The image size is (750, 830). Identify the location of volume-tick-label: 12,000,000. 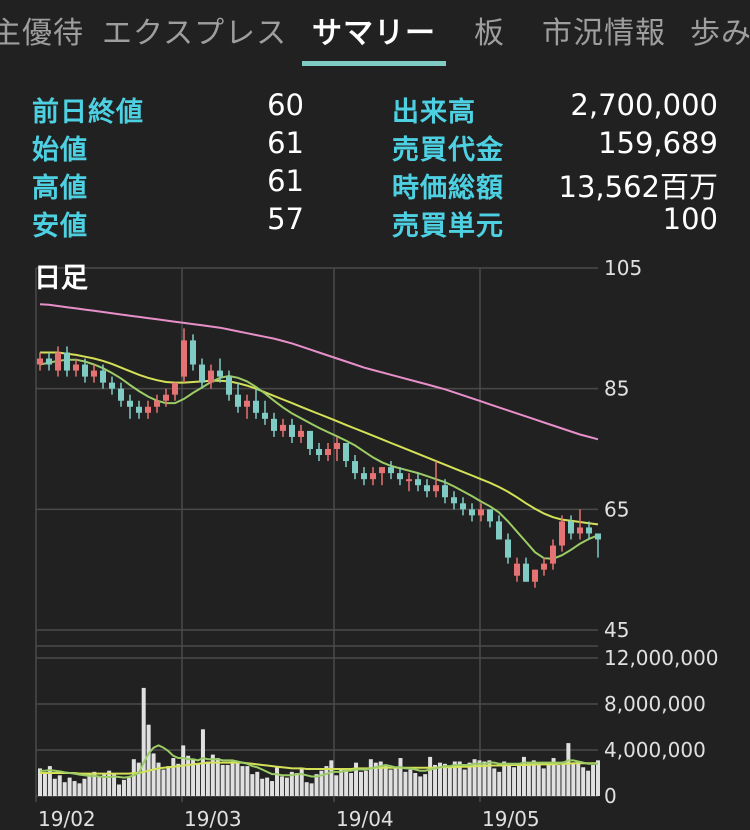
(661, 658).